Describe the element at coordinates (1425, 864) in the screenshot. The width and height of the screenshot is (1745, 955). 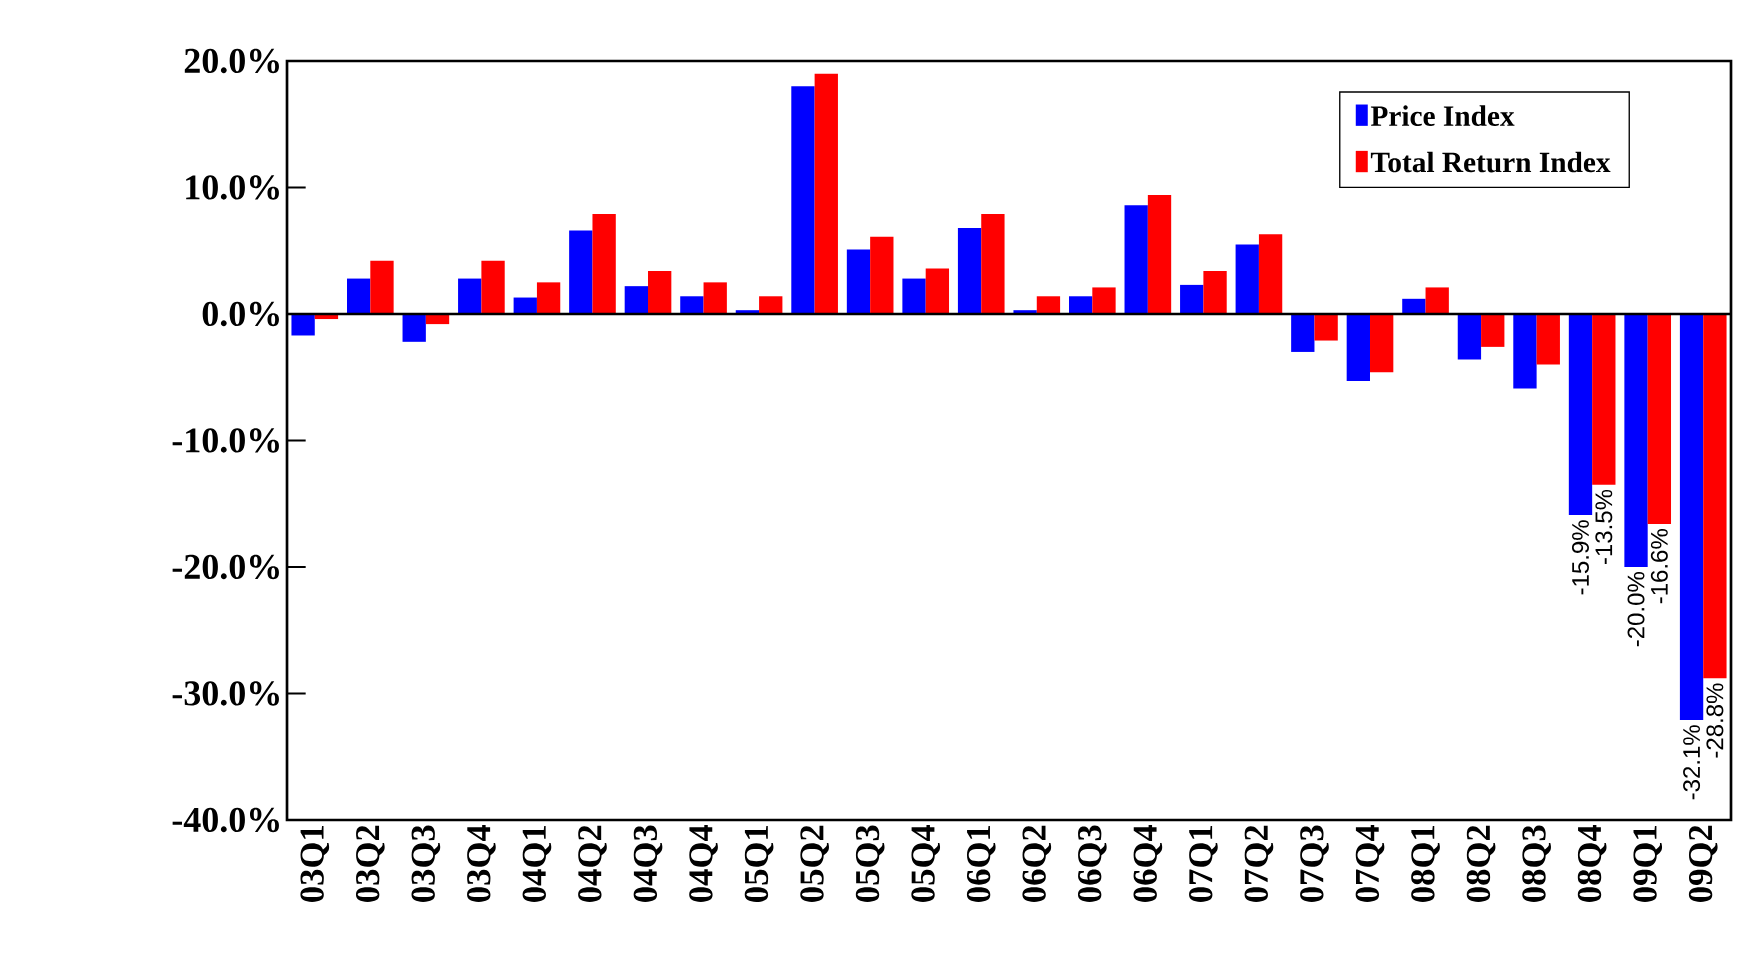
I see `x-tick-label: 08Q1` at that location.